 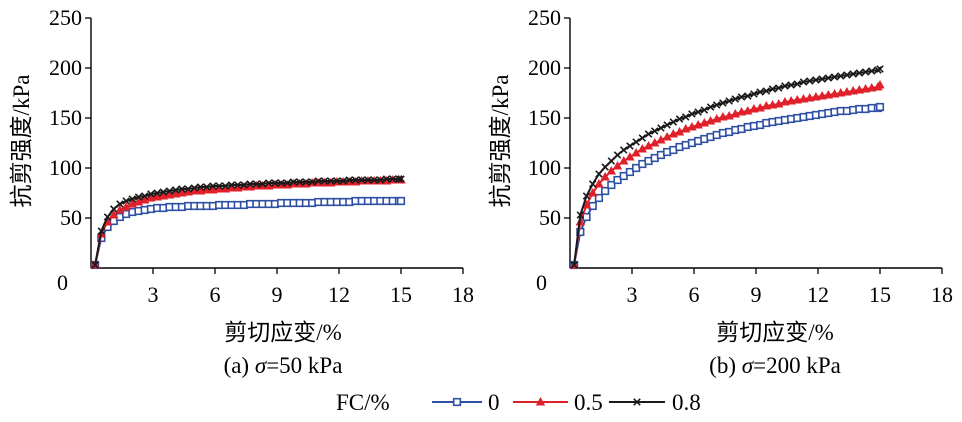 What do you see at coordinates (775, 365) in the screenshot?
I see `panel-caption: (b) σ=200 kPa` at bounding box center [775, 365].